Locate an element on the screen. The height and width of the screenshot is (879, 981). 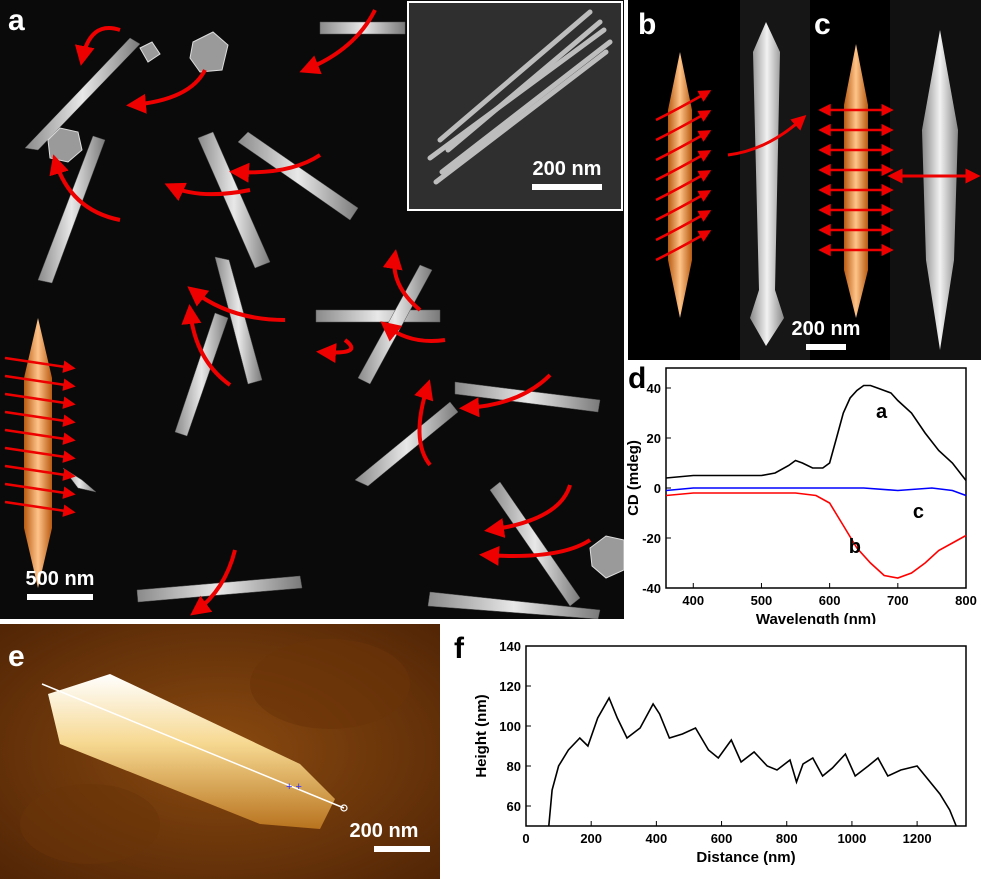
y-tick-label: 140 is located at coordinates (510, 646).